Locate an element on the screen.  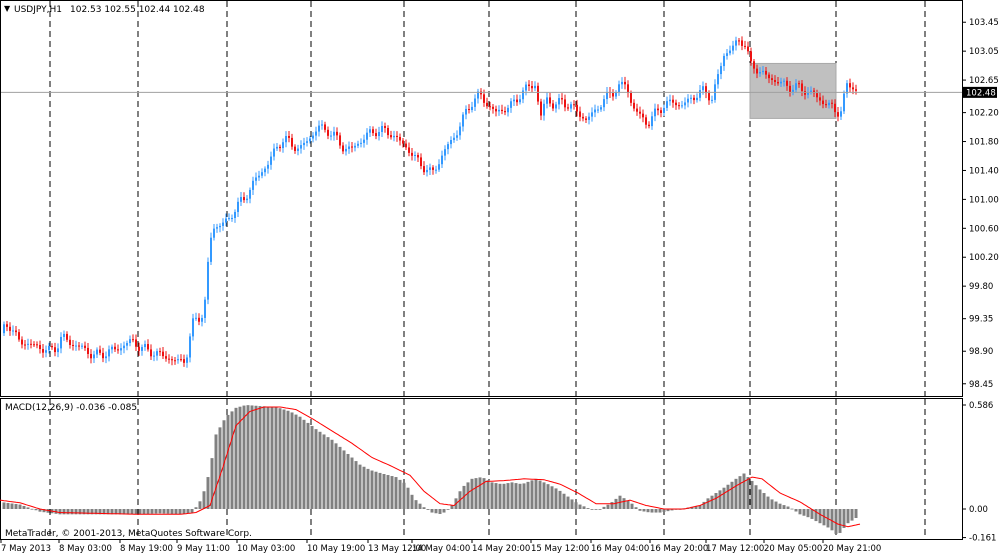
symbol-label: USDJPY,H1 is located at coordinates (38, 10).